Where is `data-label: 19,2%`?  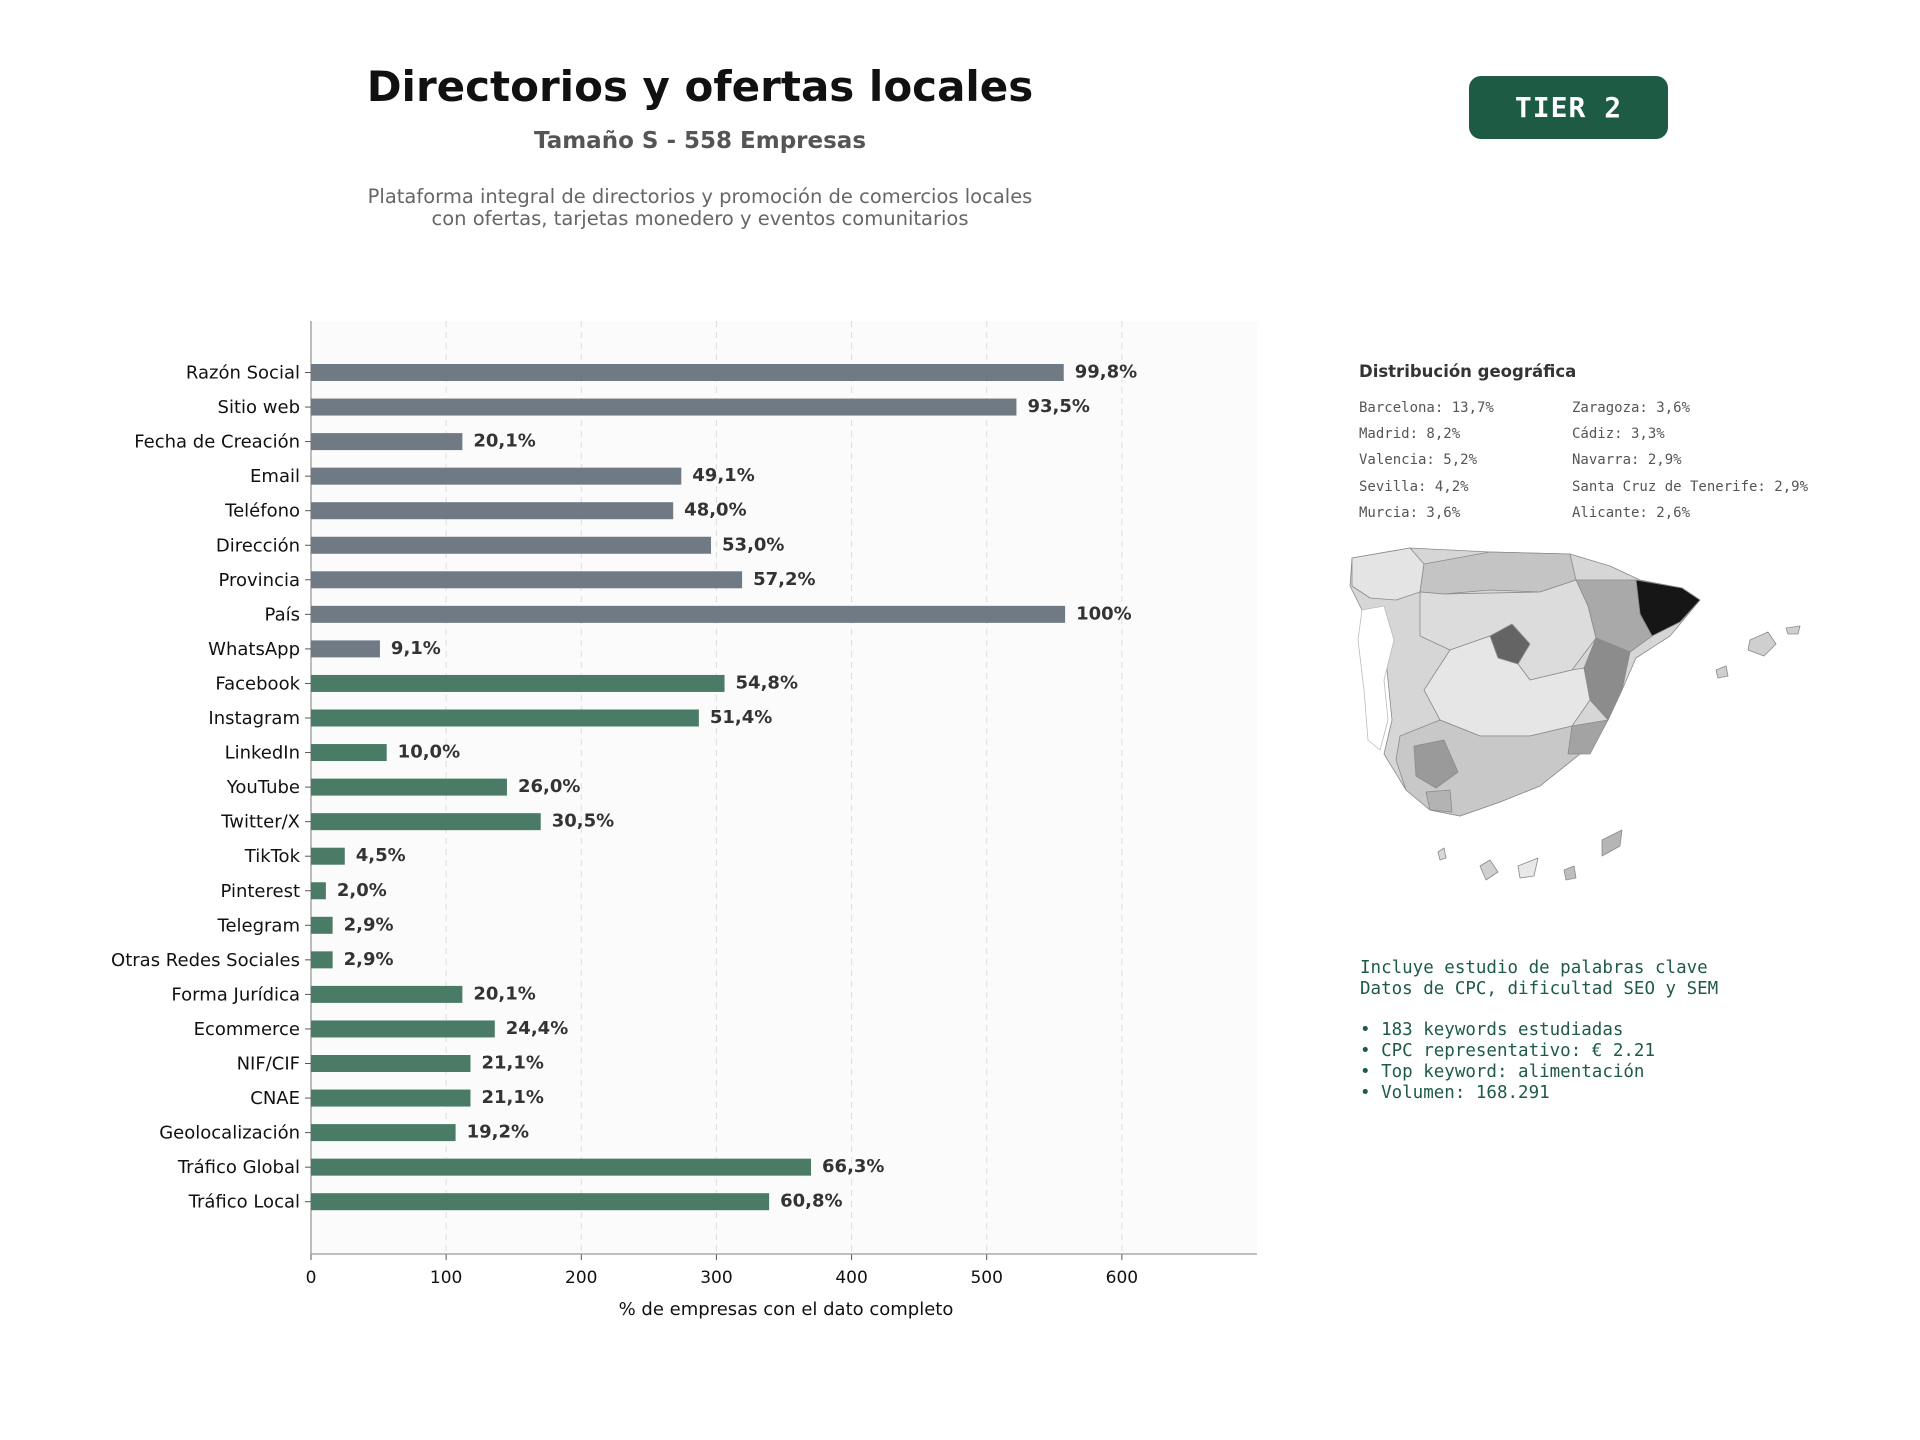 data-label: 19,2% is located at coordinates (498, 1132).